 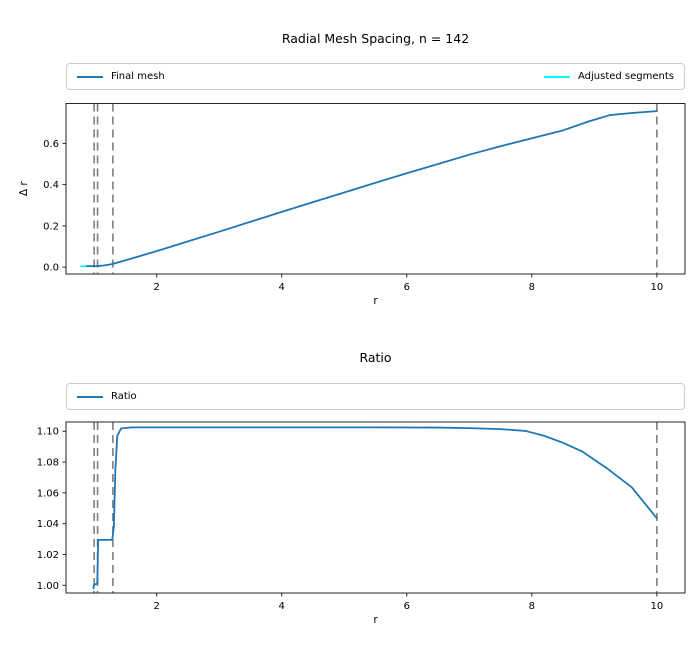 What do you see at coordinates (375, 38) in the screenshot?
I see `spacing-plot-title: Radial Mesh Spacing, n = 142` at bounding box center [375, 38].